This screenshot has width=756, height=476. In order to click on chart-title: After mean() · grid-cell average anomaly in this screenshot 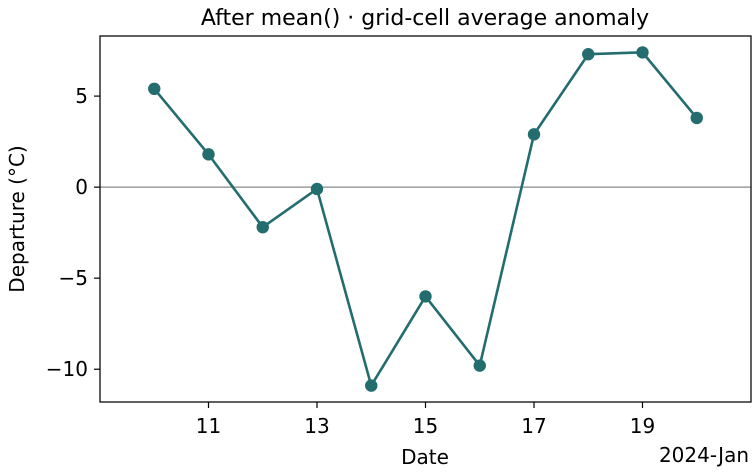, I will do `click(425, 18)`.